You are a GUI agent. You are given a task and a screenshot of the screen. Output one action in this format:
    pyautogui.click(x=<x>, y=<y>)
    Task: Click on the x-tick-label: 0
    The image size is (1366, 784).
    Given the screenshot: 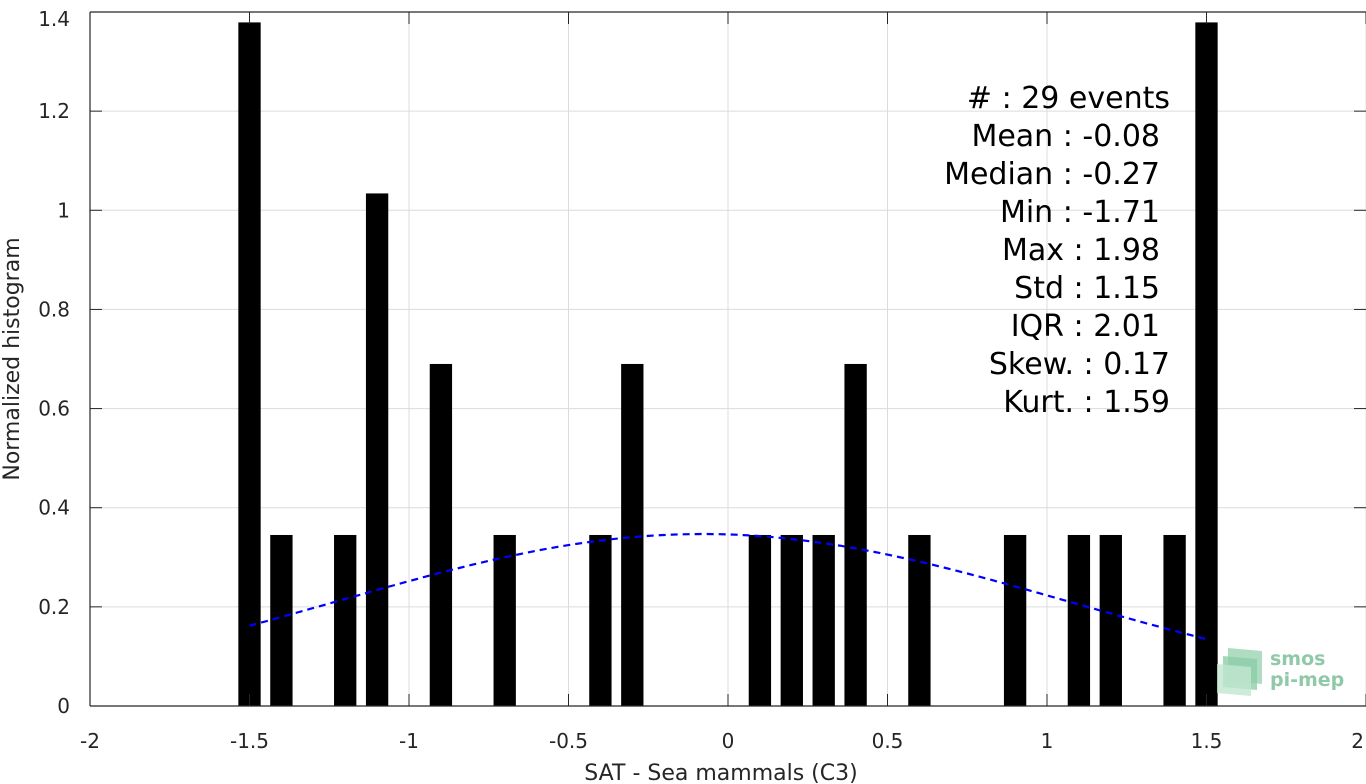 What is the action you would take?
    pyautogui.click(x=728, y=741)
    